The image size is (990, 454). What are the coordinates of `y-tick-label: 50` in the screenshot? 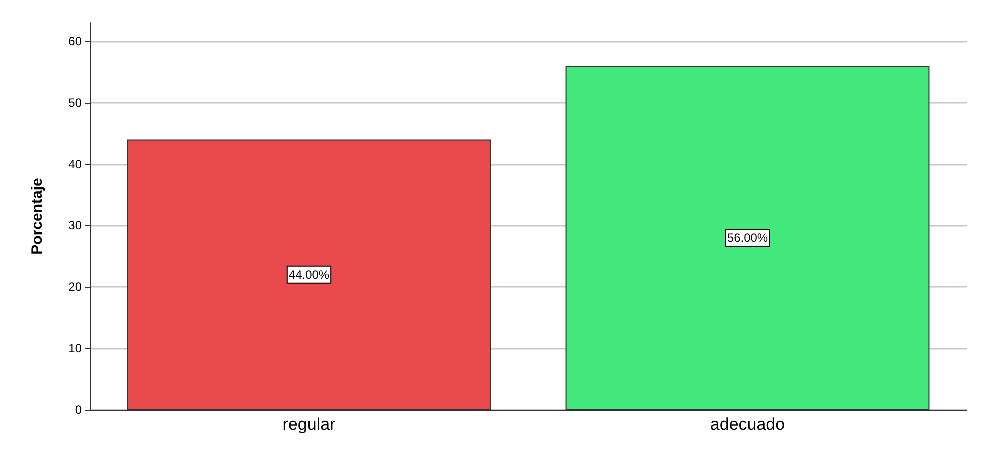 It's located at (75, 103).